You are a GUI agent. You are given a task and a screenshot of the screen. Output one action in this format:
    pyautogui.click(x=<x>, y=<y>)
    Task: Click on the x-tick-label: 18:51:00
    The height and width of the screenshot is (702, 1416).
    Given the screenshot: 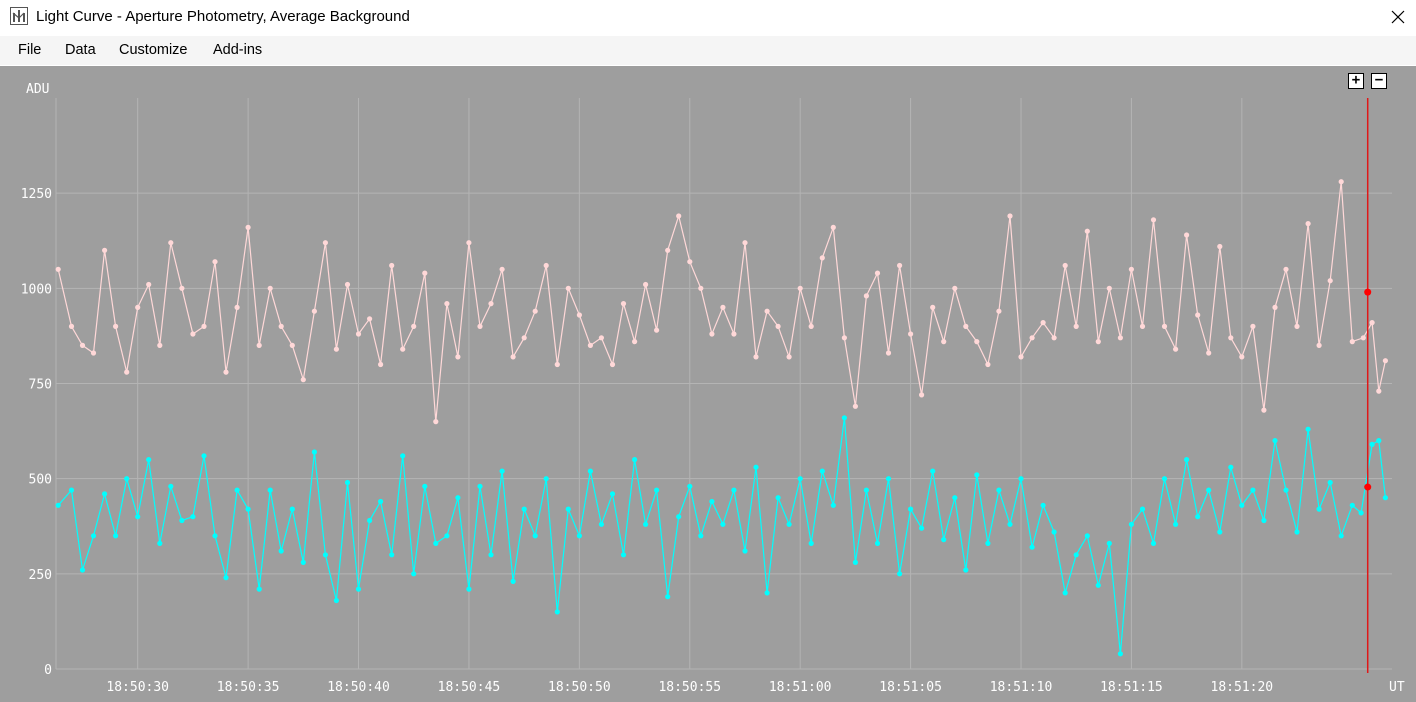 What is the action you would take?
    pyautogui.click(x=800, y=687)
    